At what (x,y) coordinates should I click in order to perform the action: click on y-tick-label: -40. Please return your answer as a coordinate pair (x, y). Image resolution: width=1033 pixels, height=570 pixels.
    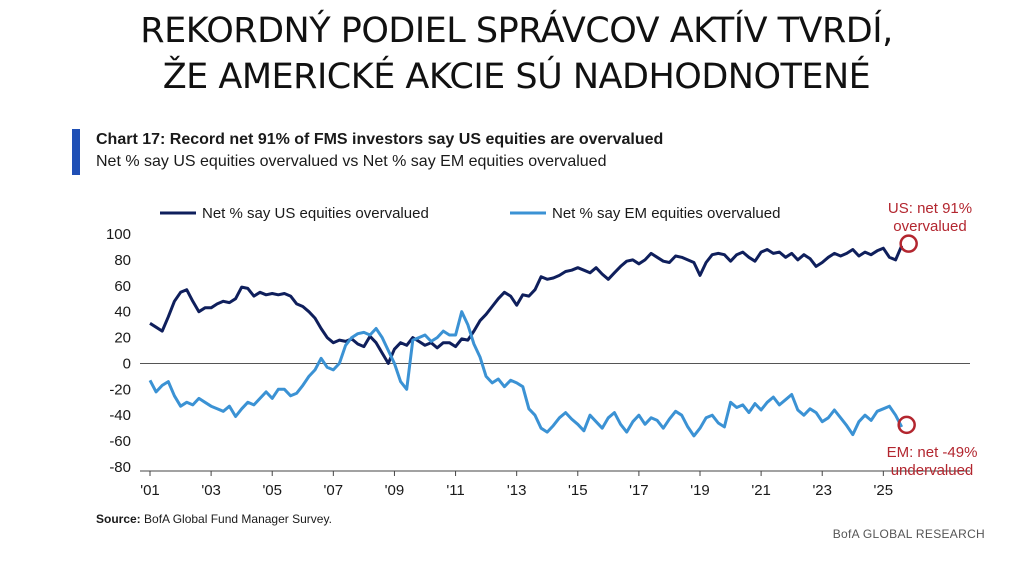
    Looking at the image, I should click on (120, 415).